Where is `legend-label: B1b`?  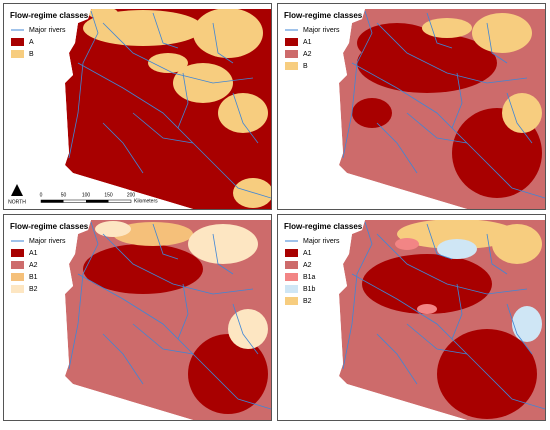 legend-label: B1b is located at coordinates (309, 289).